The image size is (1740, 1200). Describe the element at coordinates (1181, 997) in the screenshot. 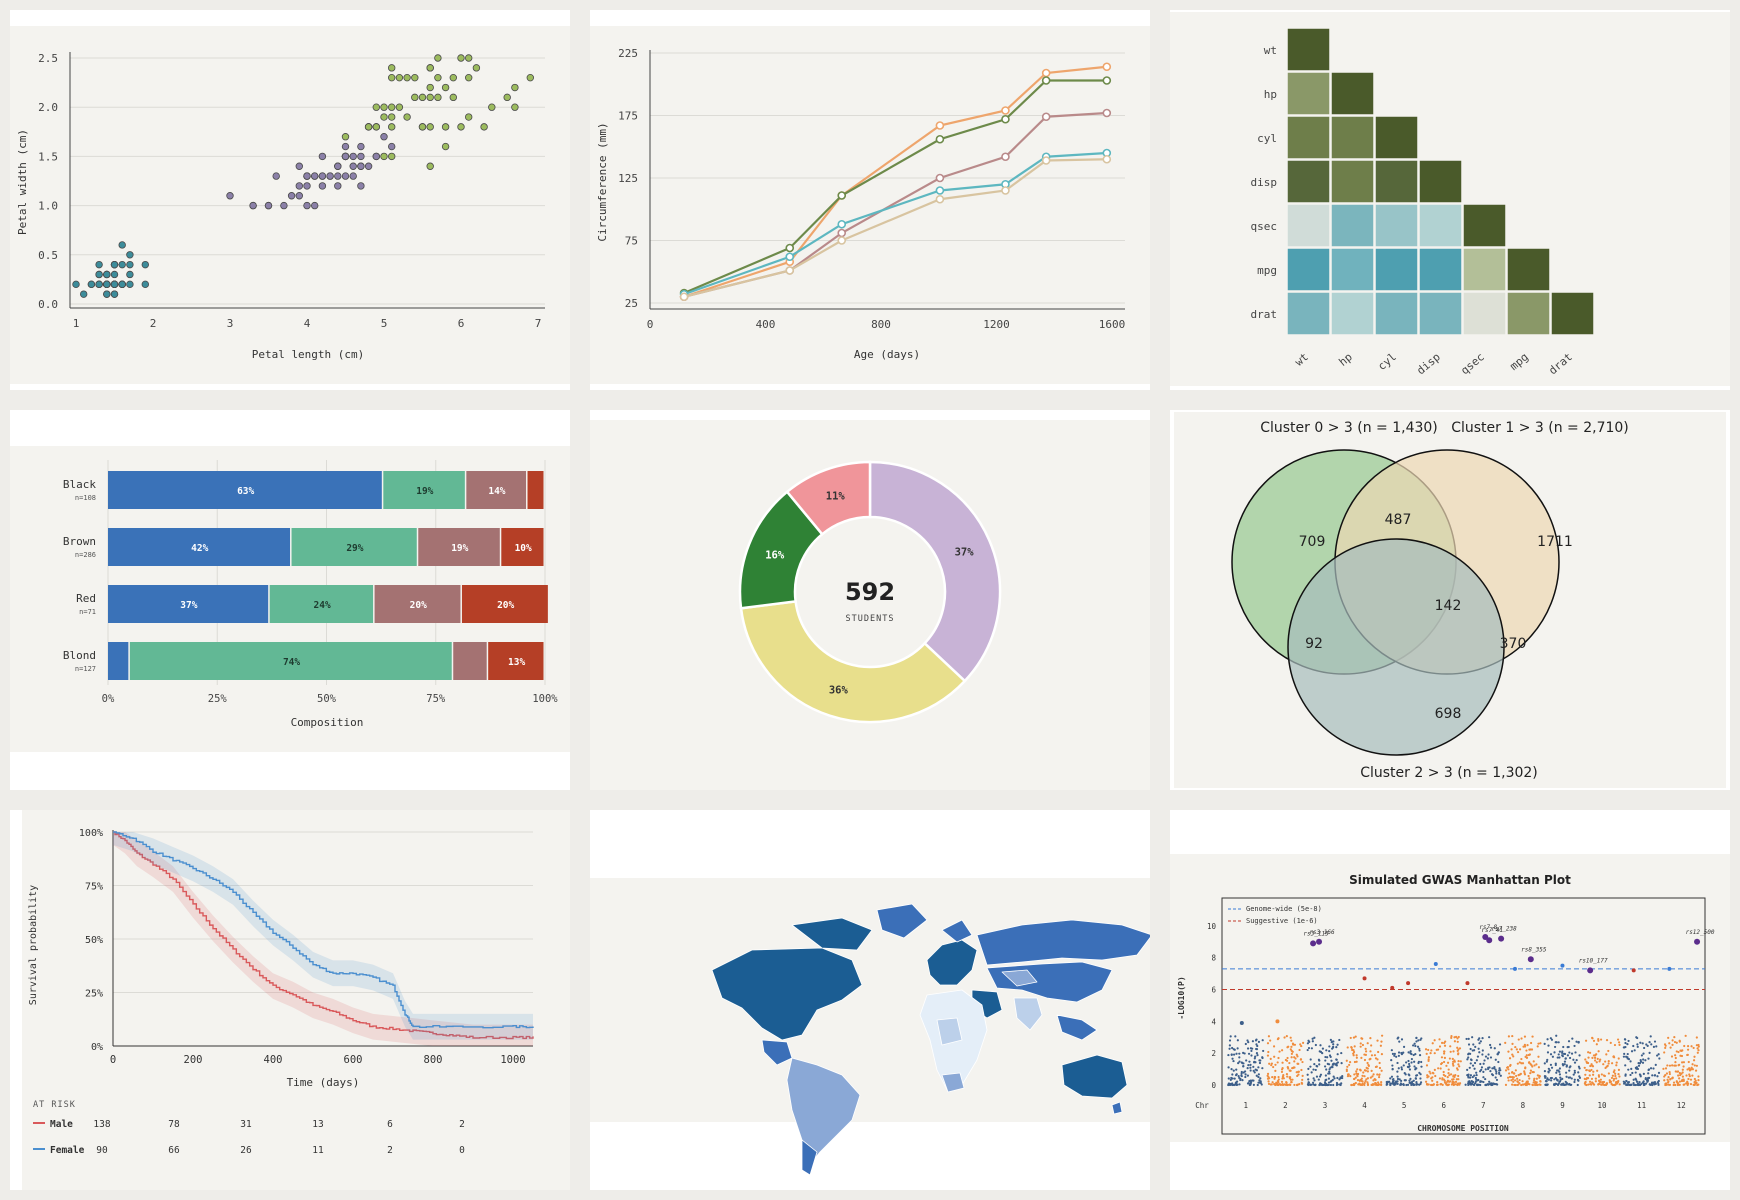

I see `y-axis-title: -LOG10(P)` at that location.